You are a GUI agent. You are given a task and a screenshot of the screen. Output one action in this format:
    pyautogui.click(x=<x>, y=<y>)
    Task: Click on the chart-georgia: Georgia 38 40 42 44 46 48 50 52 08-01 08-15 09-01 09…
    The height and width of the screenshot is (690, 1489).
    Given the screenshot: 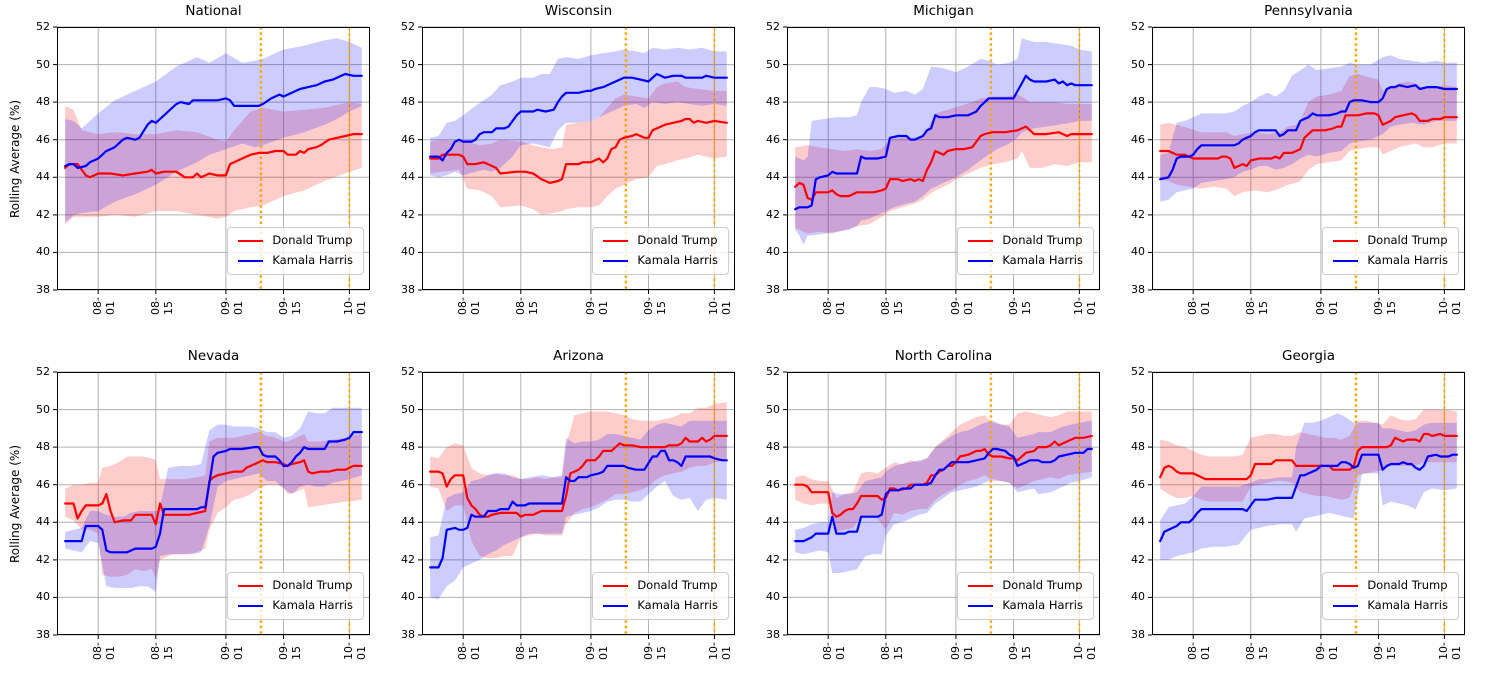 What is the action you would take?
    pyautogui.click(x=1298, y=504)
    